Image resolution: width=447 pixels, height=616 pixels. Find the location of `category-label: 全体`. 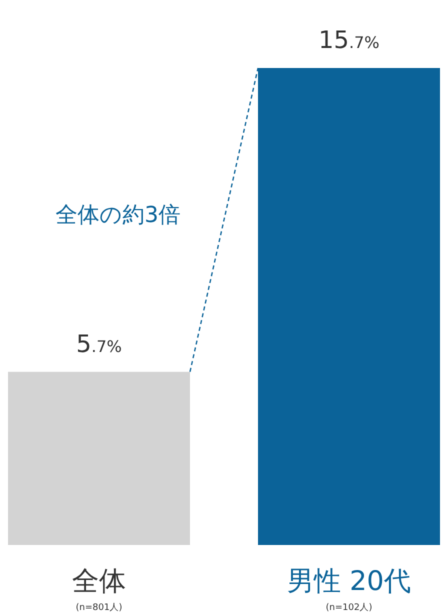

category-label: 全体 is located at coordinates (99, 581).